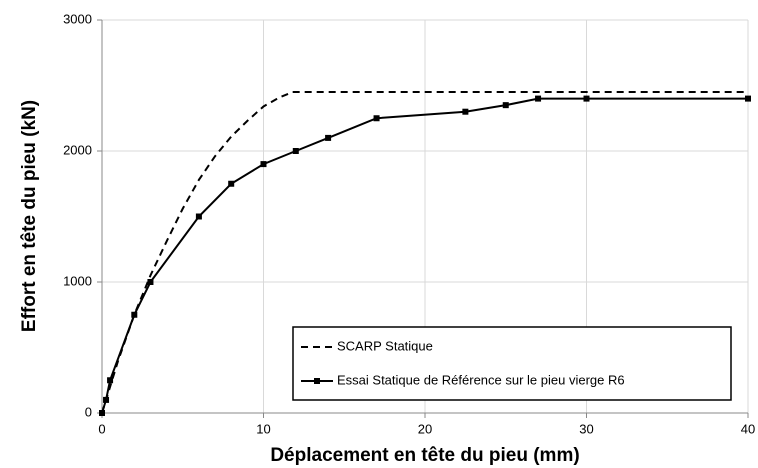 This screenshot has width=758, height=468. I want to click on y-axis-title: Effort en tête du pieu (kN), so click(29, 216).